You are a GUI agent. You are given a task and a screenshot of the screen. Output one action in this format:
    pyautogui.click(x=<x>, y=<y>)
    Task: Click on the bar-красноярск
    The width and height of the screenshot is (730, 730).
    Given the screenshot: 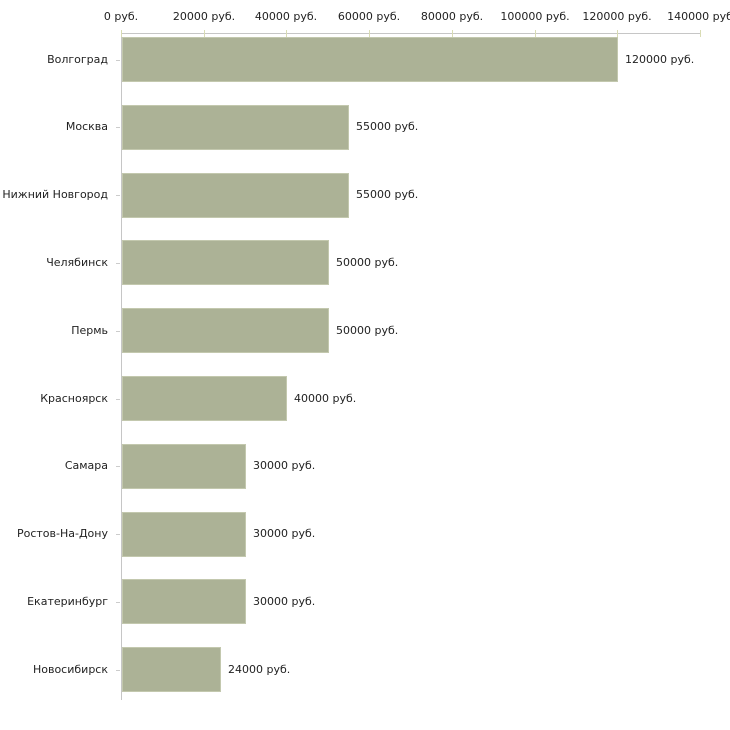 What is the action you would take?
    pyautogui.click(x=204, y=398)
    